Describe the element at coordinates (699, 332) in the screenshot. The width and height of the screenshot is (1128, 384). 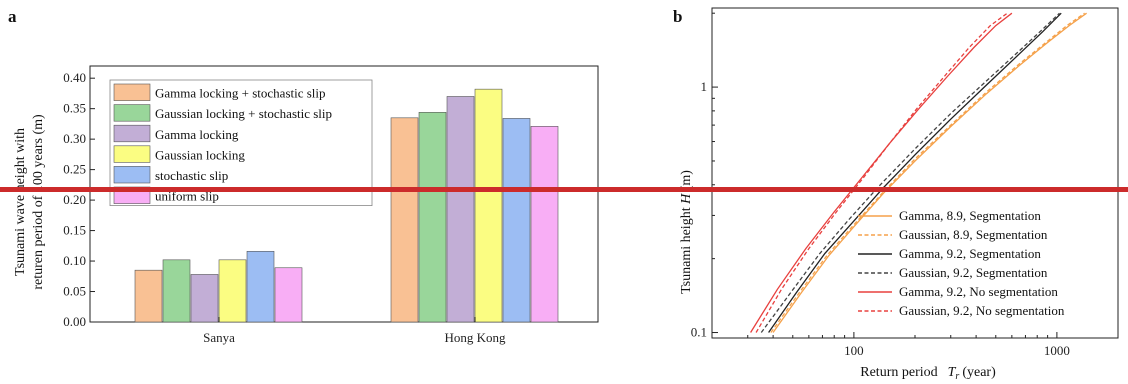
I see `line-ytick-label: 0.1` at that location.